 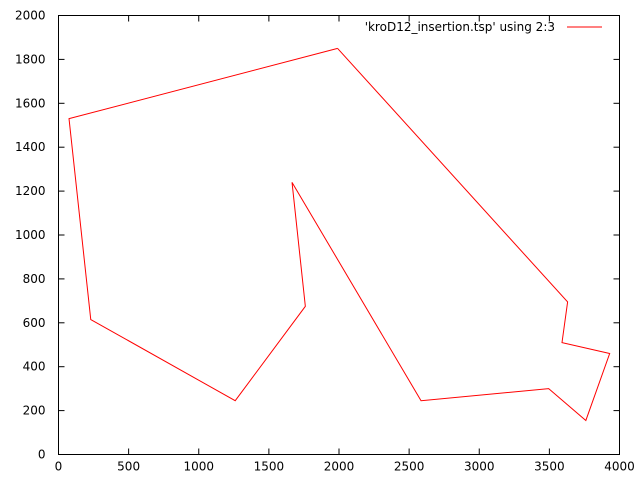 I want to click on x-tick-label: 3000, so click(x=479, y=467).